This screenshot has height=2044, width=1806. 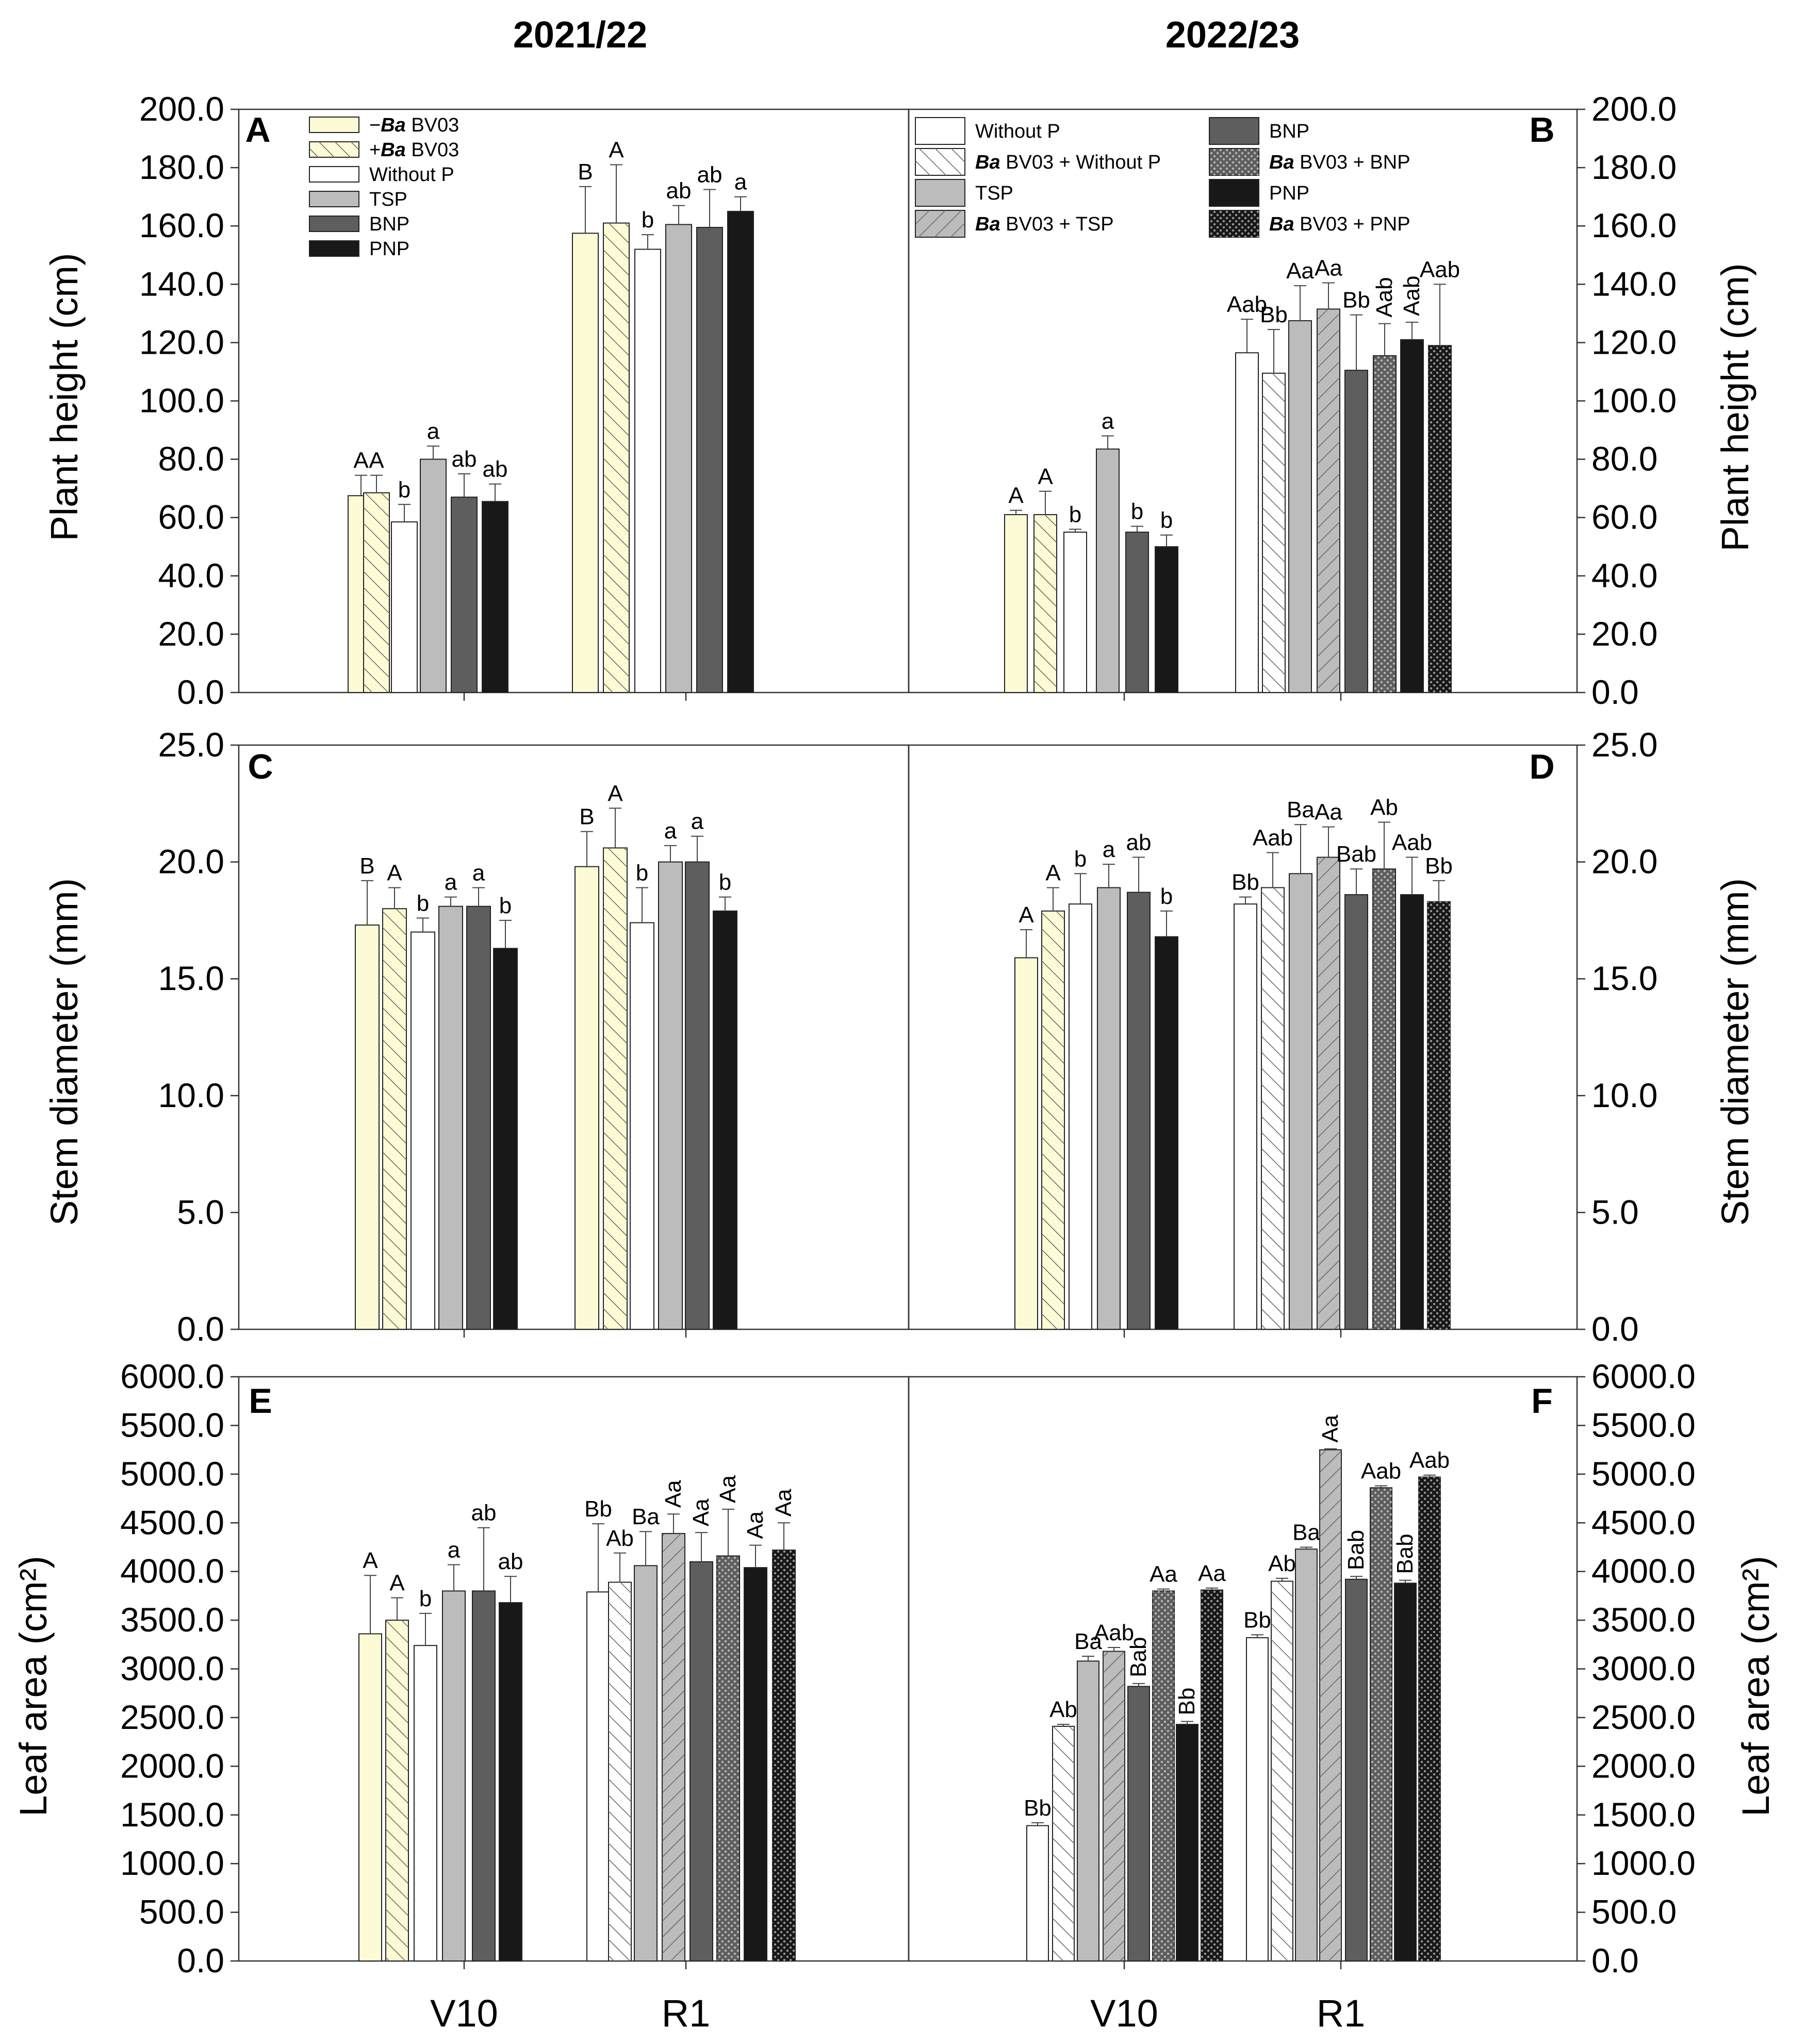 I want to click on legend-text: TSP, so click(x=994, y=193).